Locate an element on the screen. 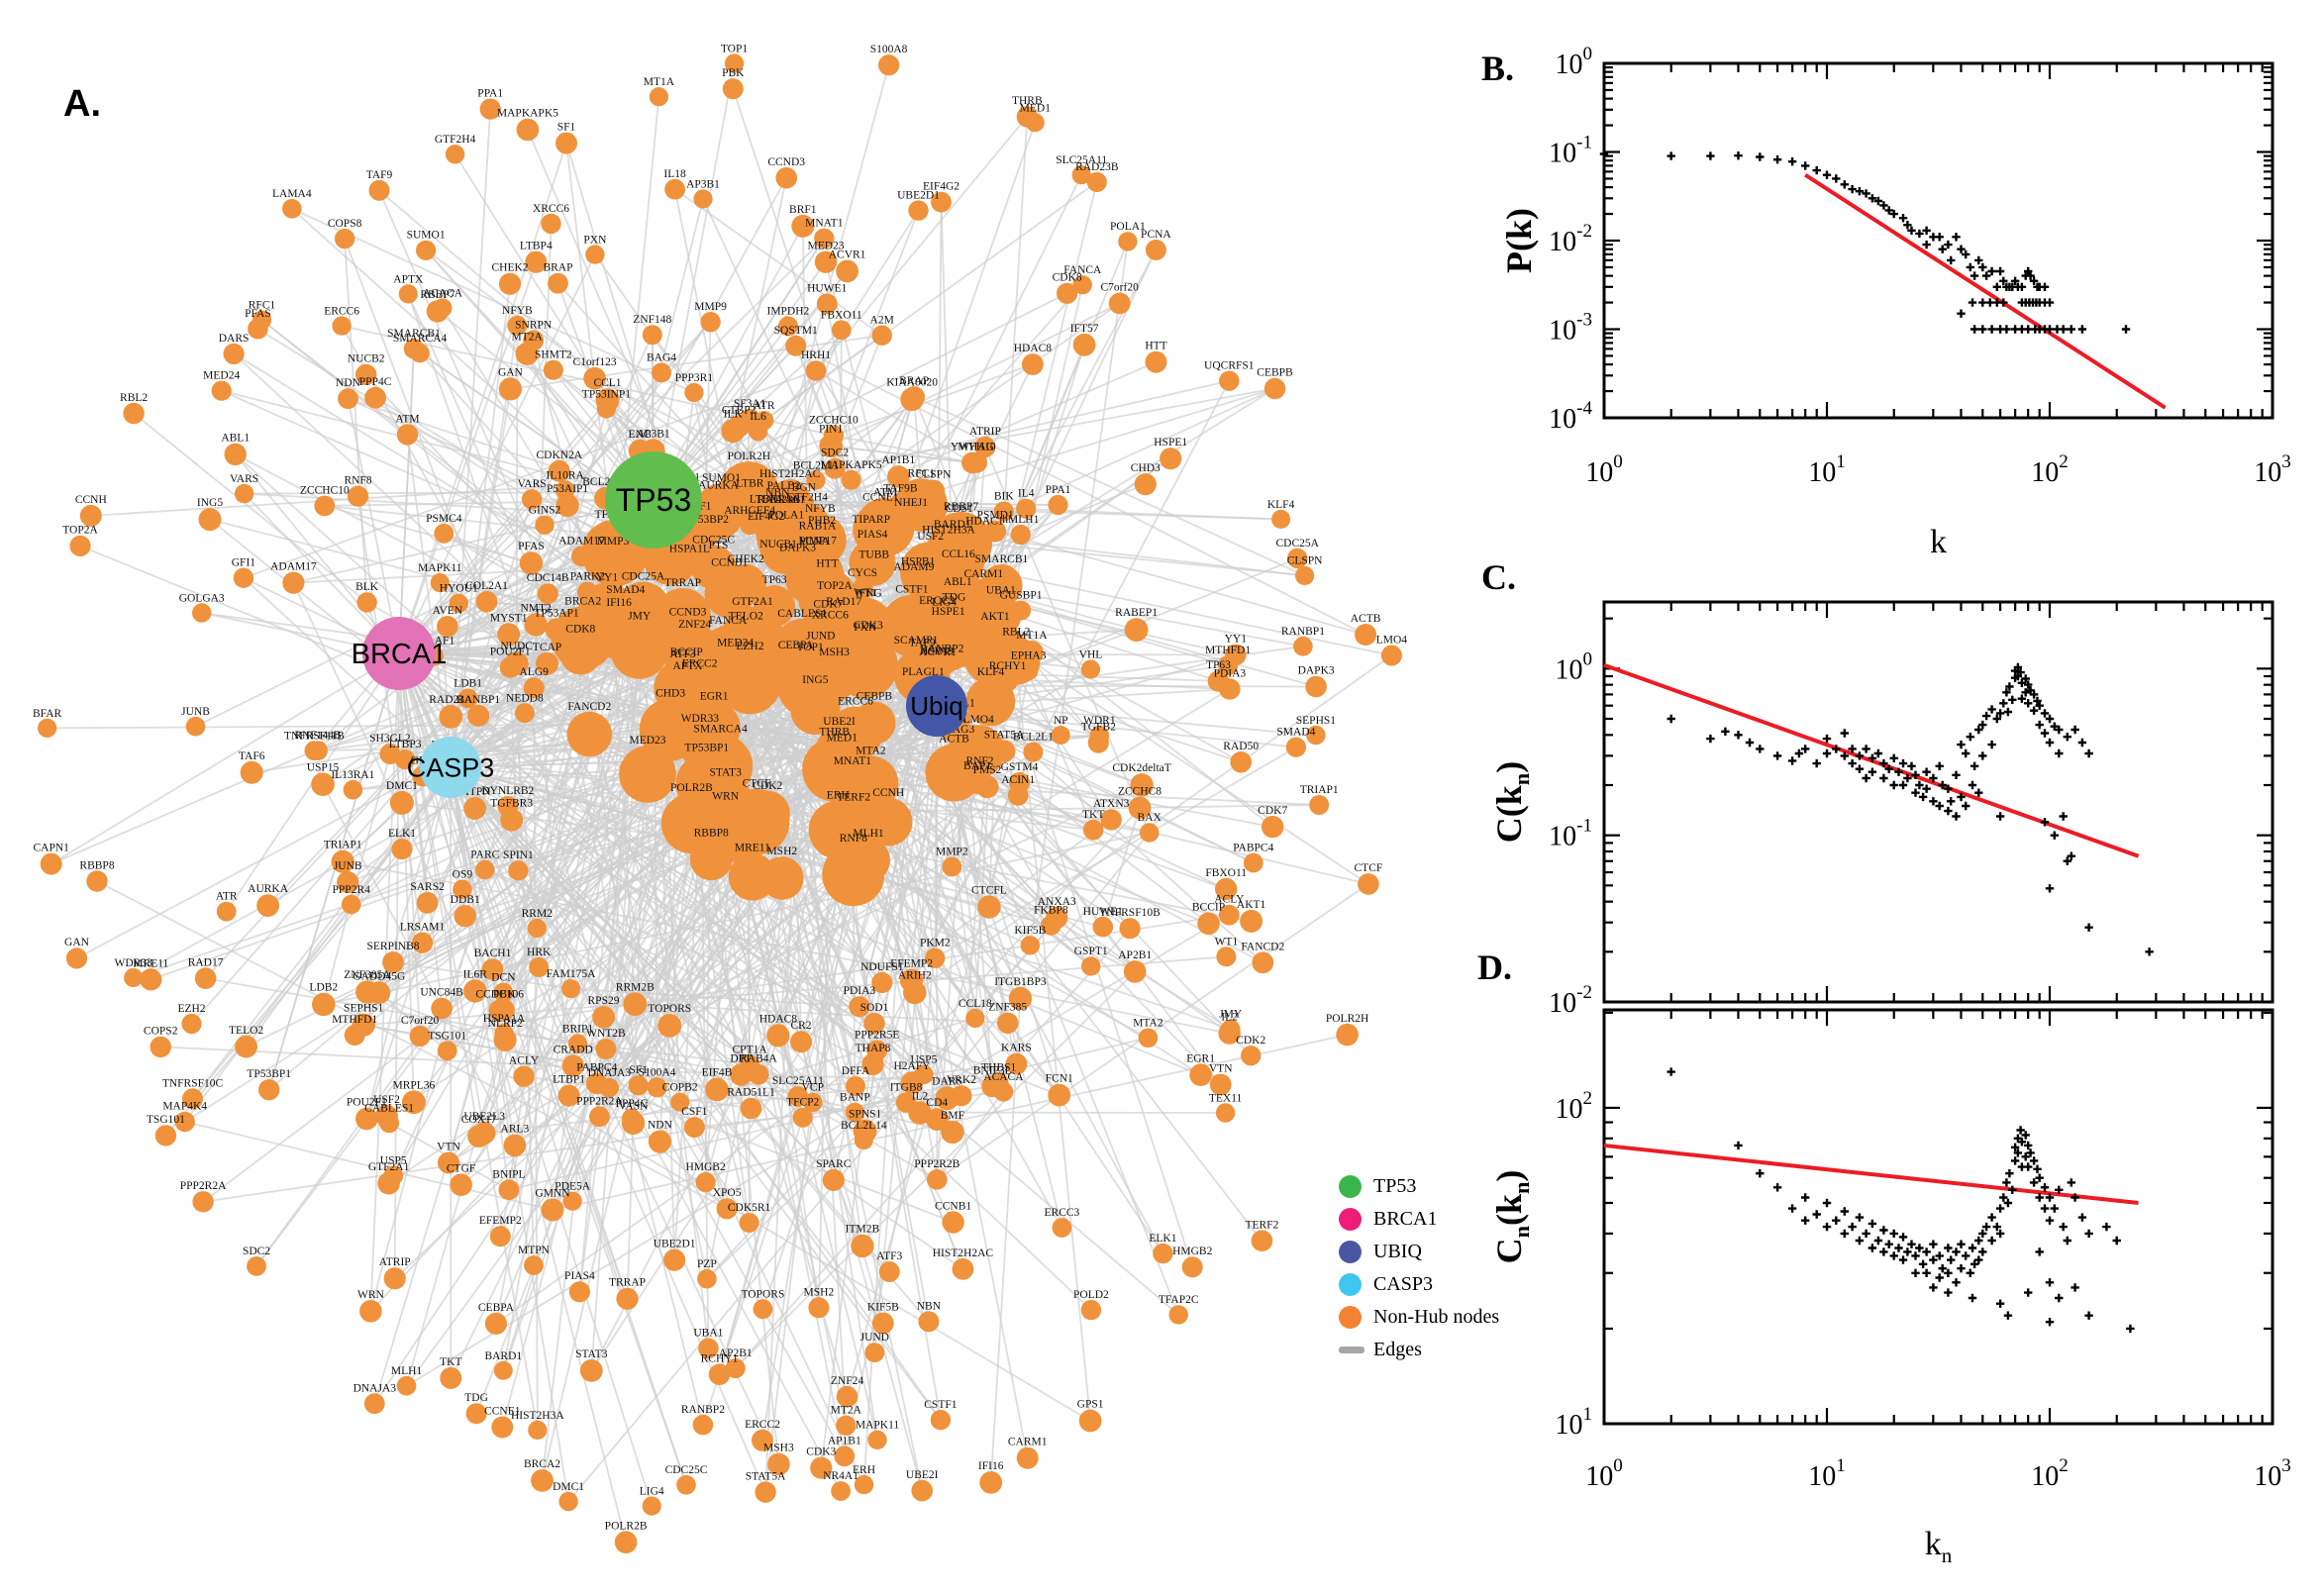  node-label: HIST2H2AC is located at coordinates (963, 1253).